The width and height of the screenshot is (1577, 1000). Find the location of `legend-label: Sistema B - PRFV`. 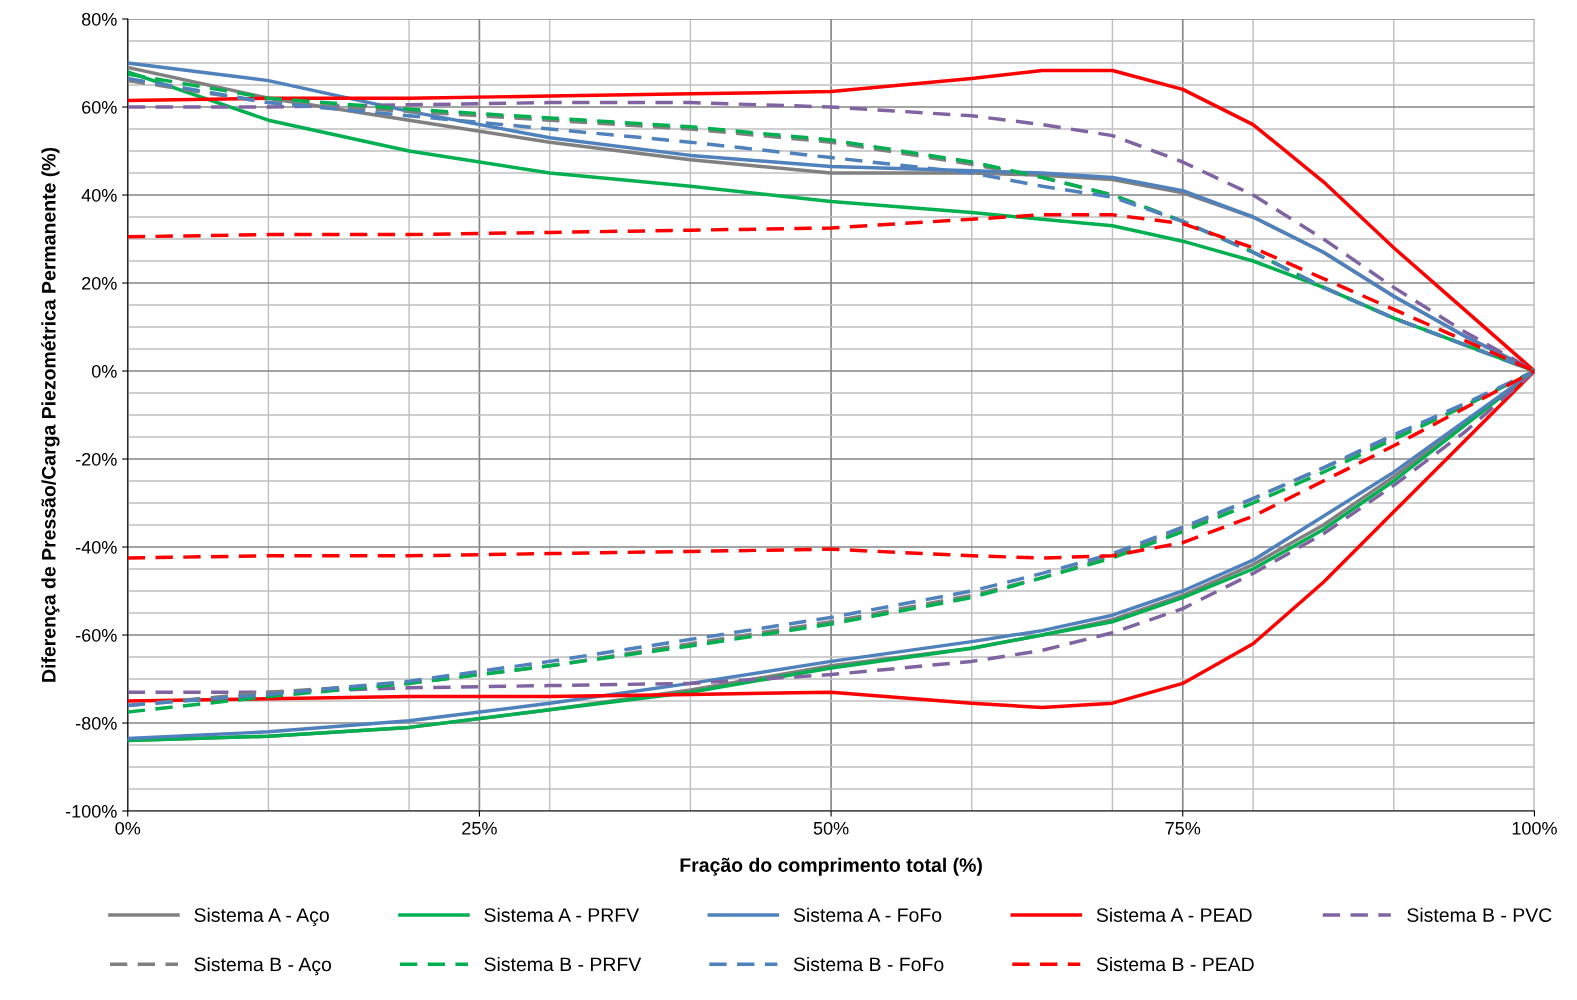

legend-label: Sistema B - PRFV is located at coordinates (563, 964).